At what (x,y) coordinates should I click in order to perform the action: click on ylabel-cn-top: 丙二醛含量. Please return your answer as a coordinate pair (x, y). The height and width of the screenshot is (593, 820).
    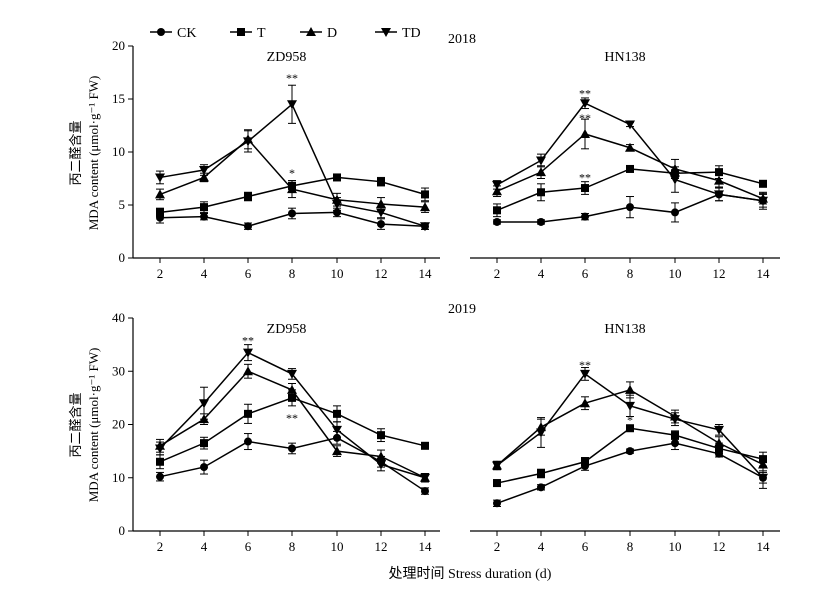
    Looking at the image, I should click on (75, 152).